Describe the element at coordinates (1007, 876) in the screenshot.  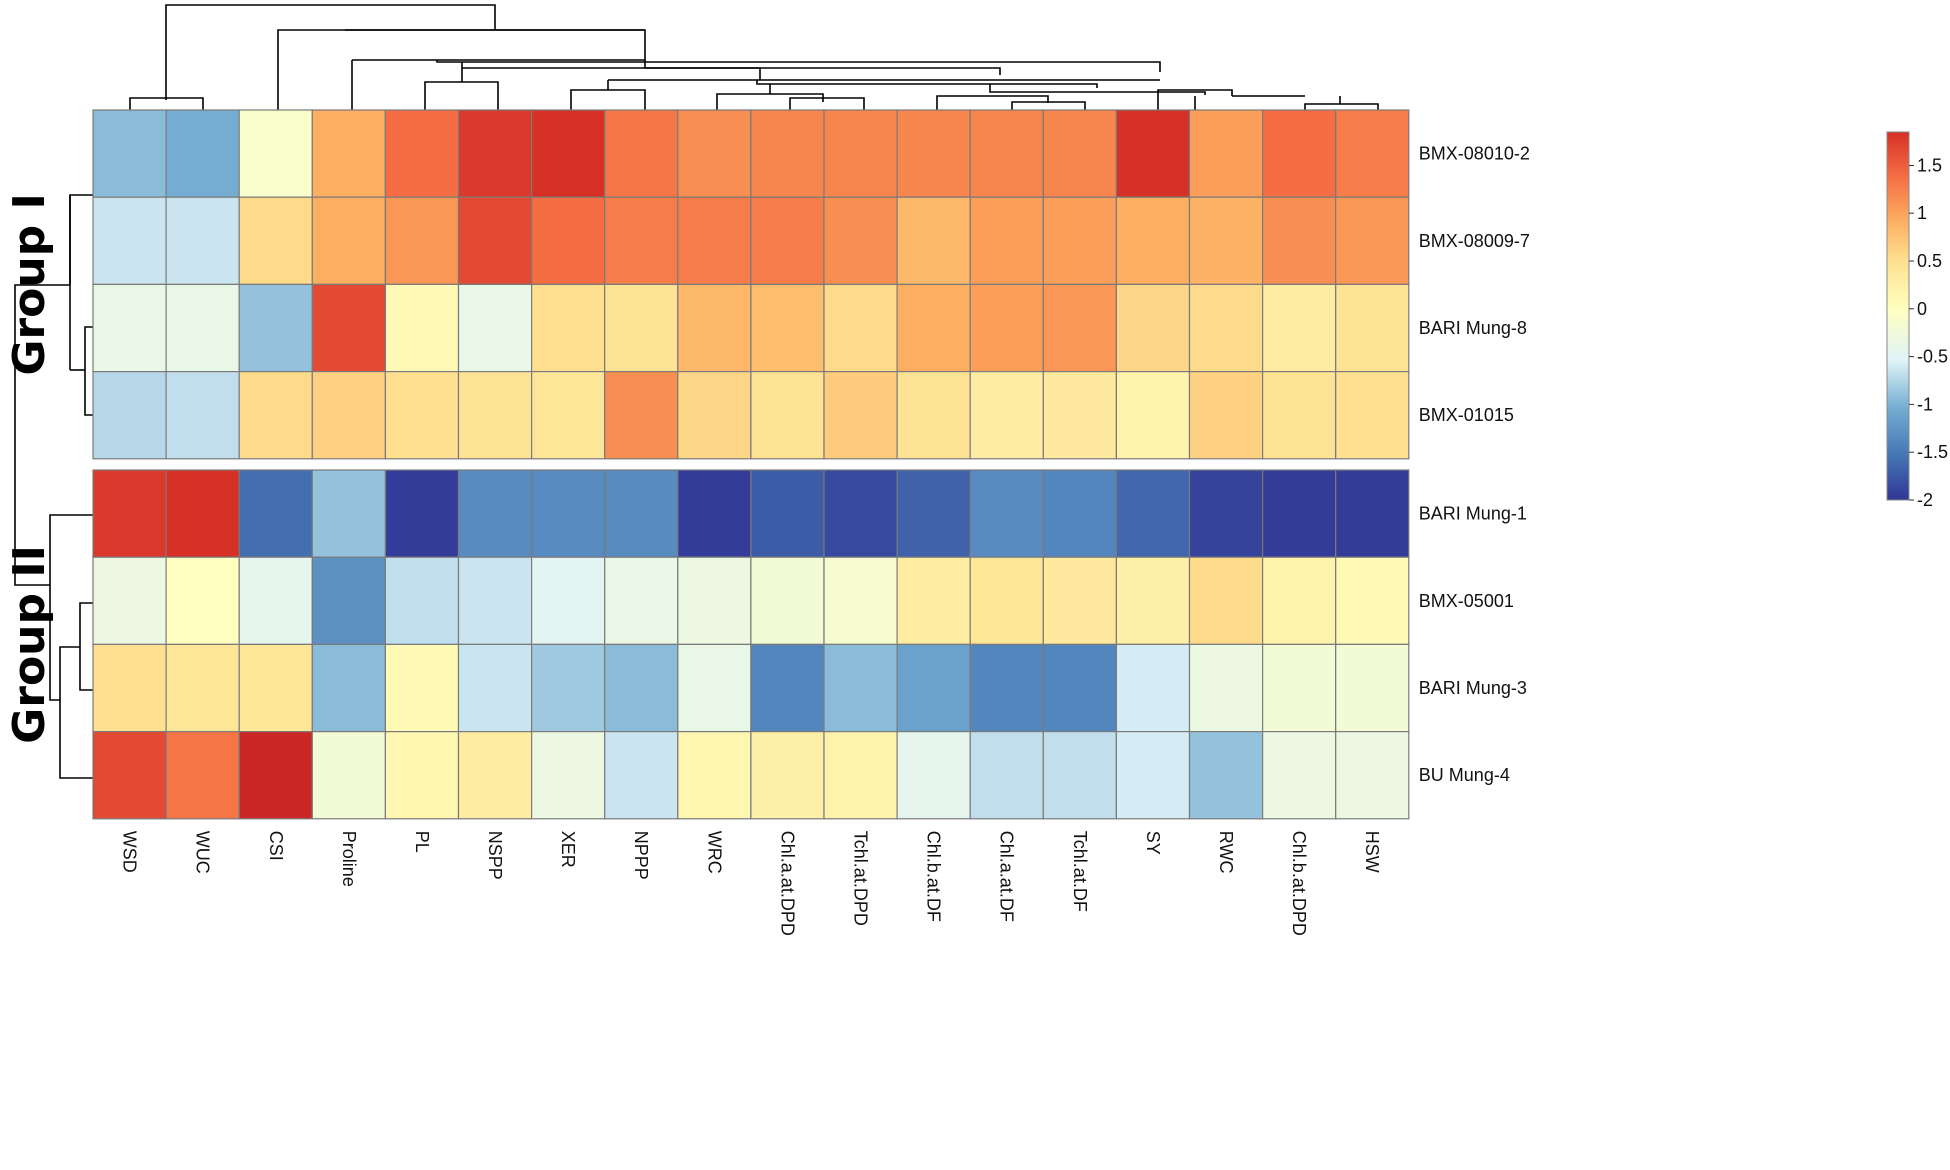
I see `column-label: Chl.a.at.DF` at that location.